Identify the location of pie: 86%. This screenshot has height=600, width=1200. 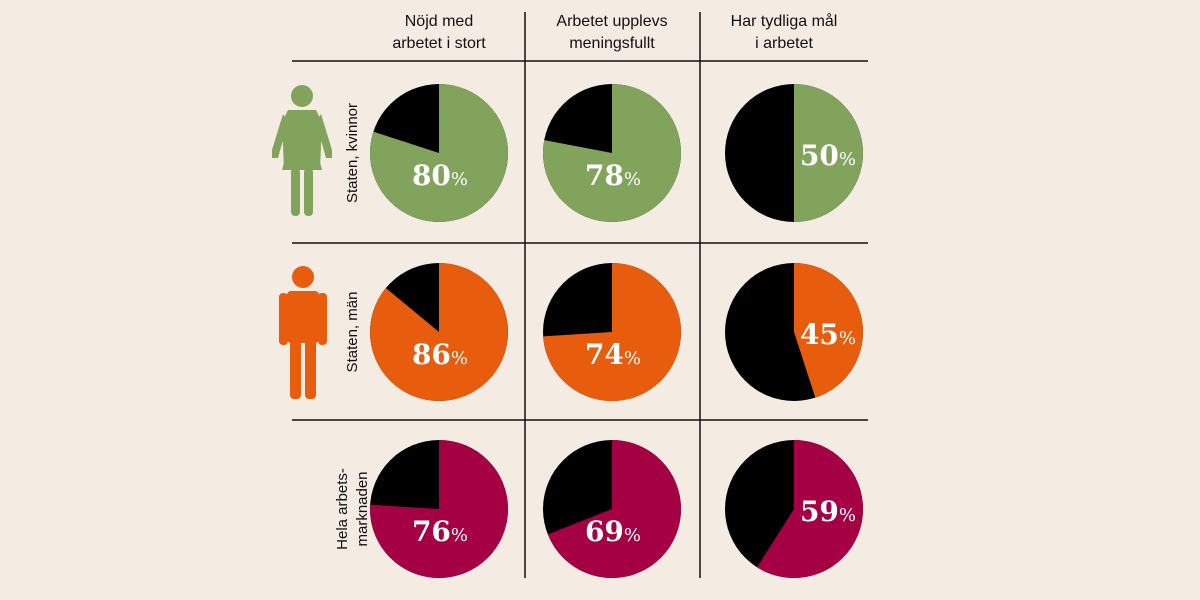
(439, 332).